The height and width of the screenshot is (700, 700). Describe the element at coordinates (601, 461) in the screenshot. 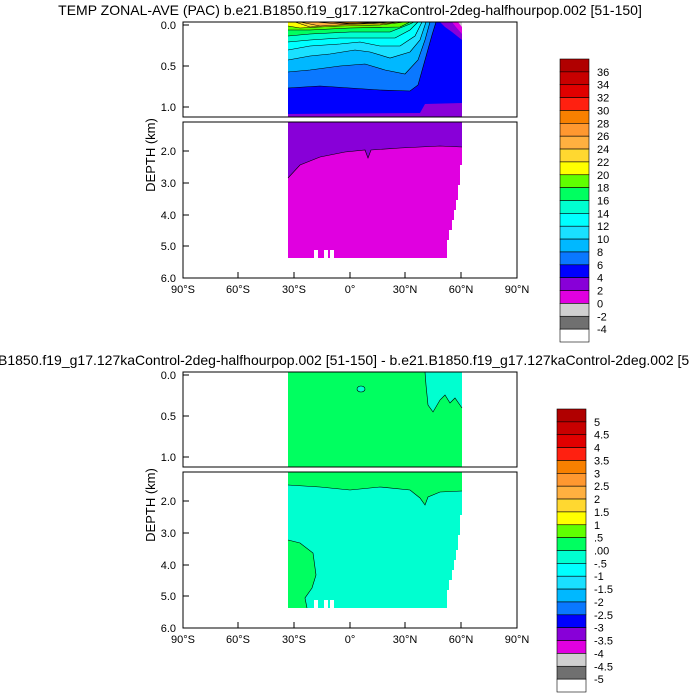

I see `colorbar-label: 3.5` at that location.